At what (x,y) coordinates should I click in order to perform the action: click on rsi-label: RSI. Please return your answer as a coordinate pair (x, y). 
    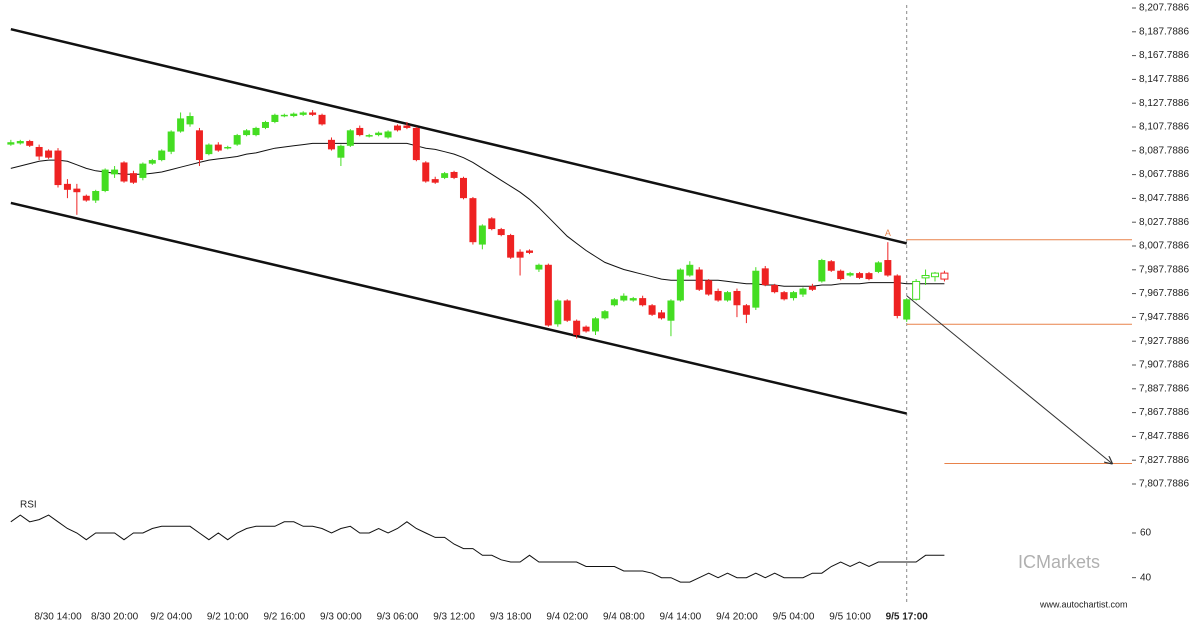
    Looking at the image, I should click on (28, 505).